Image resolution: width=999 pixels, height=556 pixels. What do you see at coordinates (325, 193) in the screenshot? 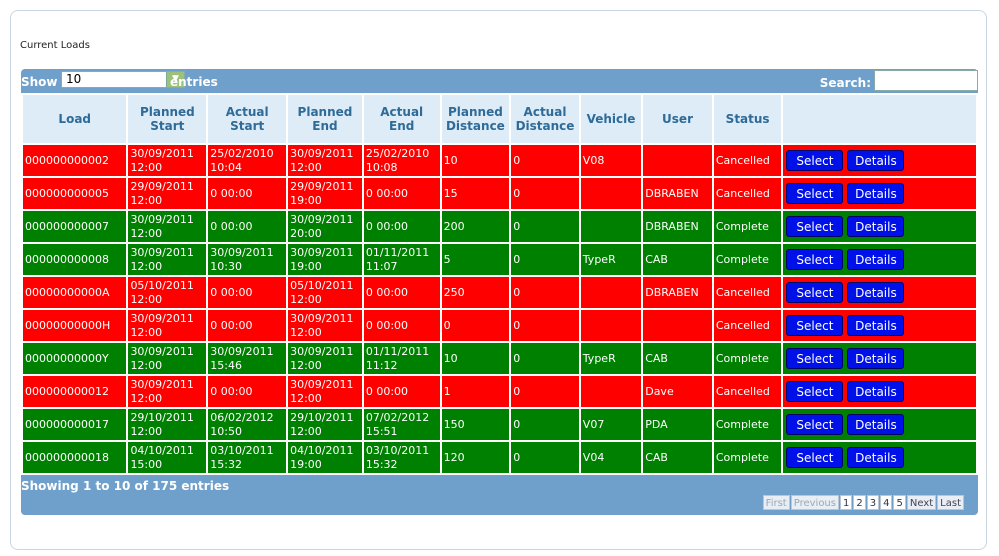
I see `planned-end-cell: 29/09/2011 19:00` at bounding box center [325, 193].